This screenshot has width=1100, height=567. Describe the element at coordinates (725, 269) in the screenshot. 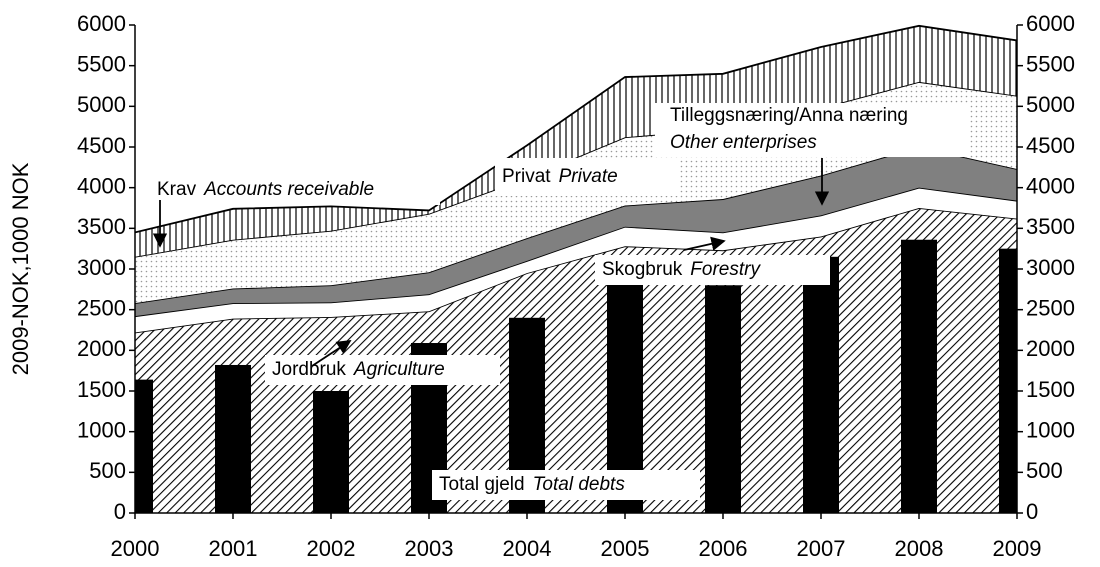

I see `series-name-en: Forestry` at that location.